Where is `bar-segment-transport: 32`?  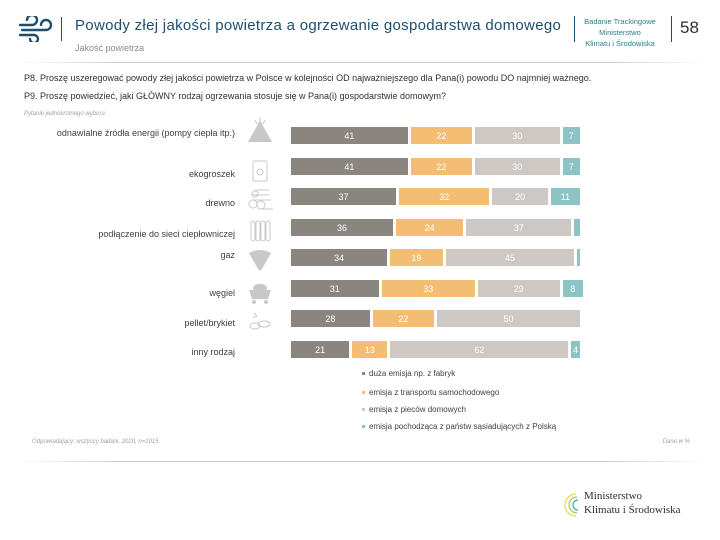 bar-segment-transport: 32 is located at coordinates (444, 196).